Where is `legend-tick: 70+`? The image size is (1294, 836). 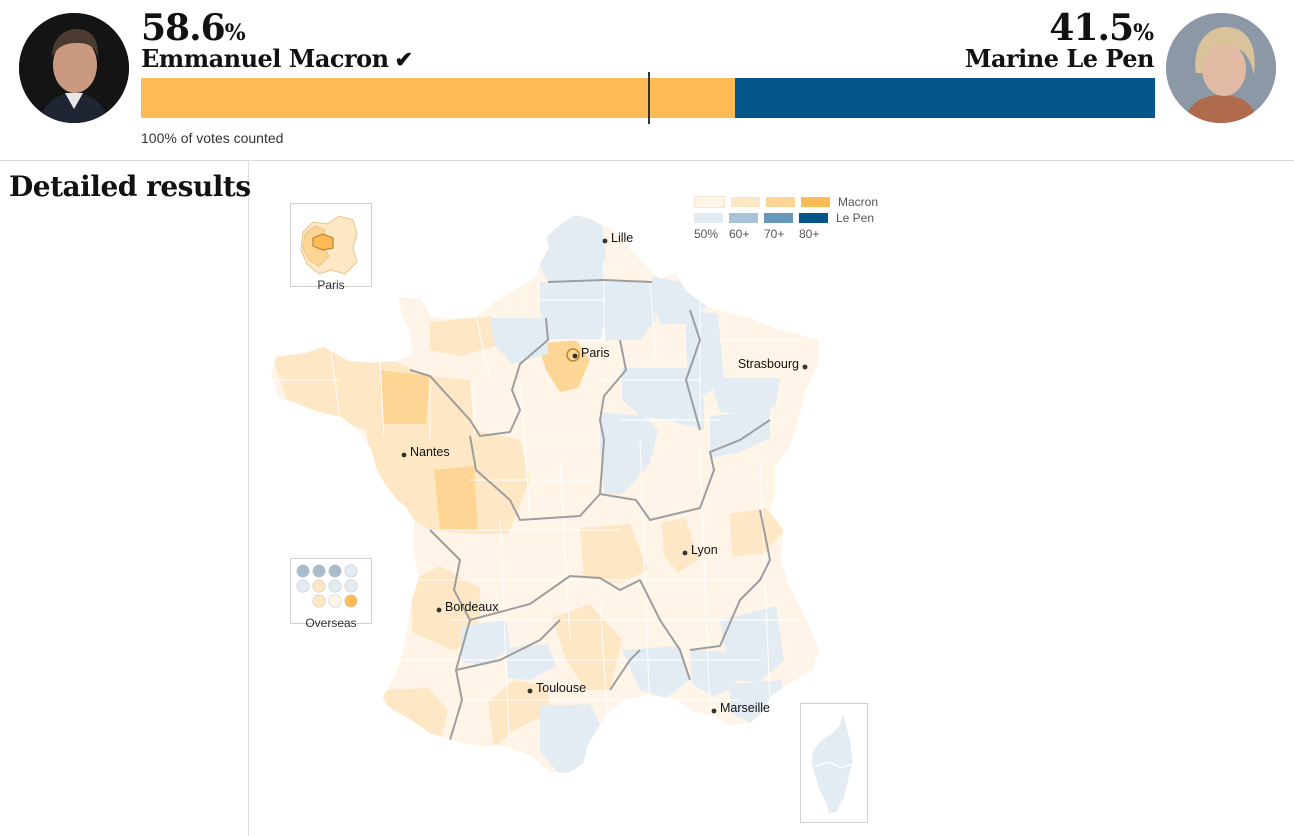
legend-tick: 70+ is located at coordinates (774, 234).